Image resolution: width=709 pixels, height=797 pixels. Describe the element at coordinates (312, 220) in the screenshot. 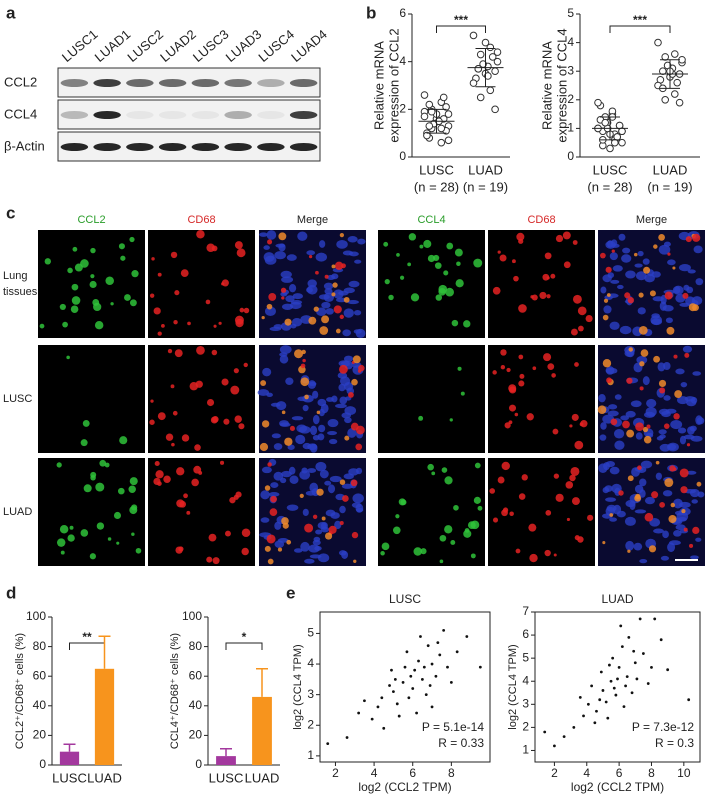

I see `column-title: Merge` at that location.